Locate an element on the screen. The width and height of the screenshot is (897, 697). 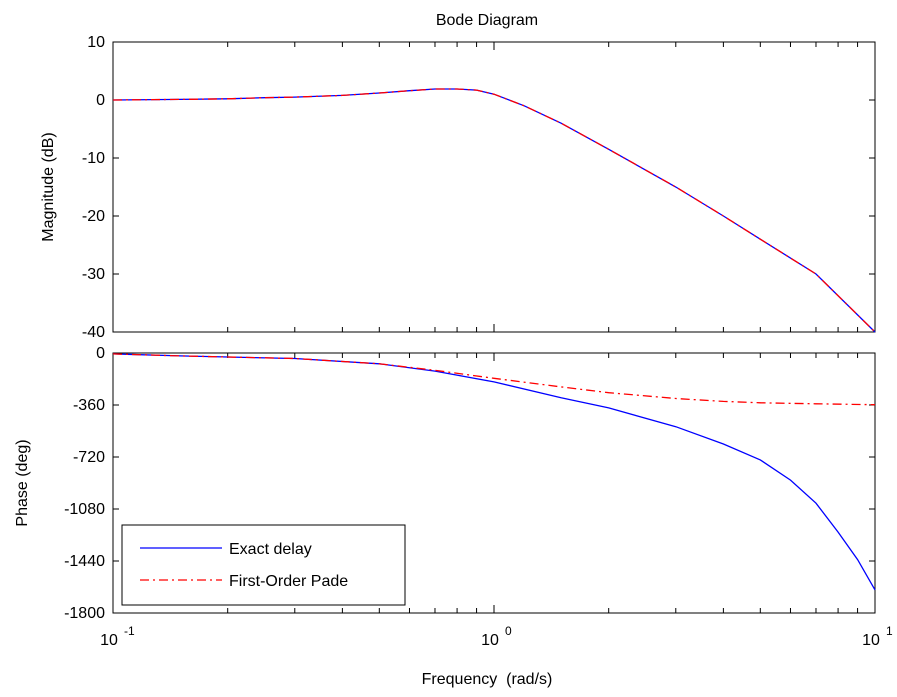
legend-label-first-order-pade: First-Order Pade is located at coordinates (288, 581).